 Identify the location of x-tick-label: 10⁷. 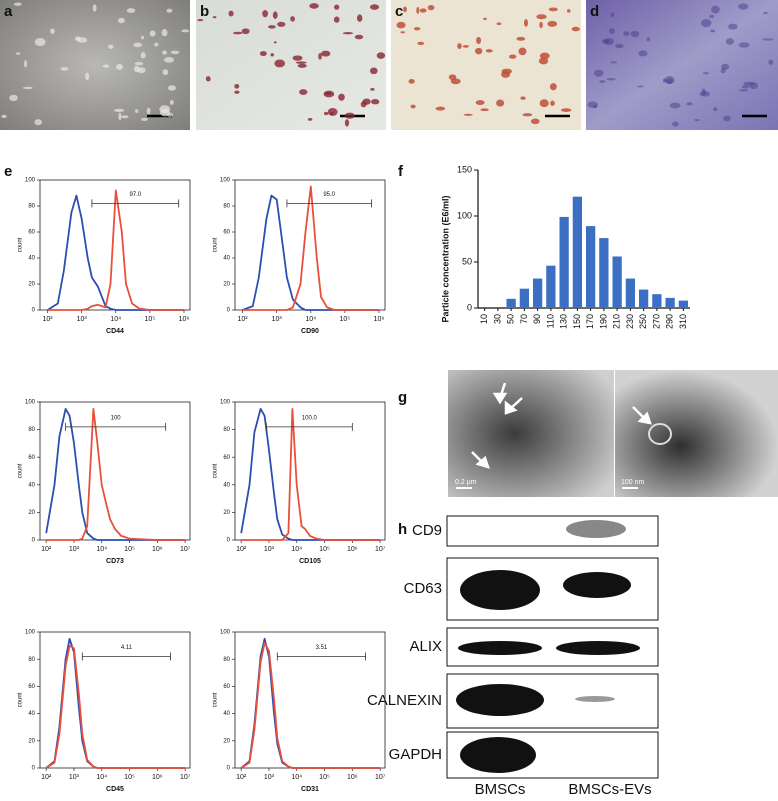
(185, 777).